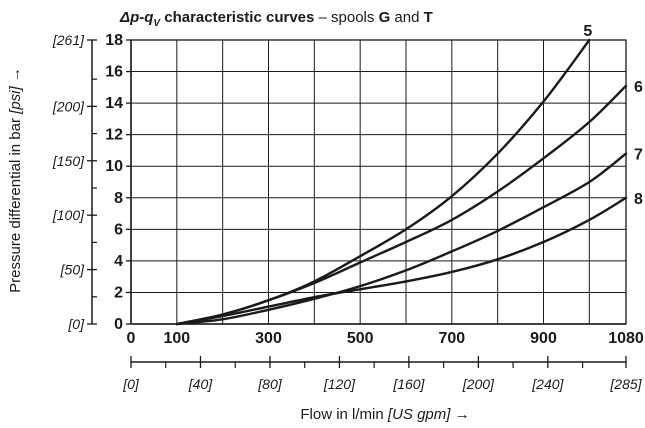 Image resolution: width=645 pixels, height=428 pixels. What do you see at coordinates (114, 40) in the screenshot?
I see `y-tick-label: 18` at bounding box center [114, 40].